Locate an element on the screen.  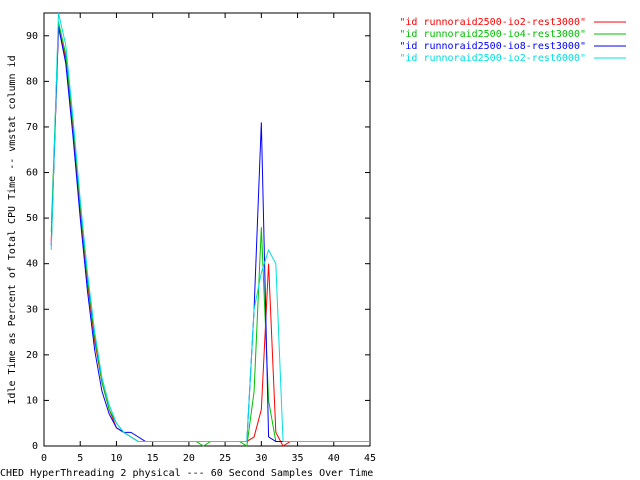
y-tick-label: 40 is located at coordinates (32, 264).